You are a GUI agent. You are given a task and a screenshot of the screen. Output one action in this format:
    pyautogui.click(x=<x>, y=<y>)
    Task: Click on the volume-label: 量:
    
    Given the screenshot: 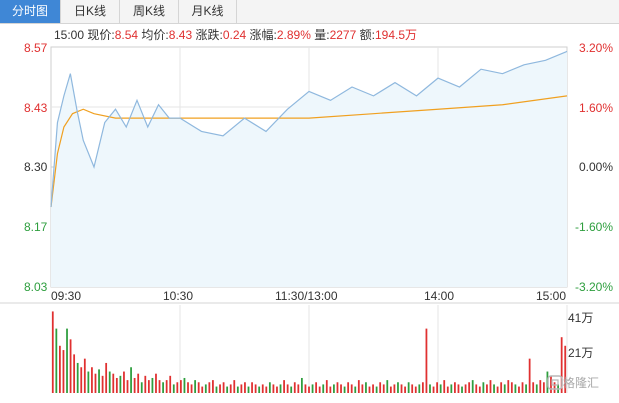 What is the action you would take?
    pyautogui.click(x=322, y=35)
    